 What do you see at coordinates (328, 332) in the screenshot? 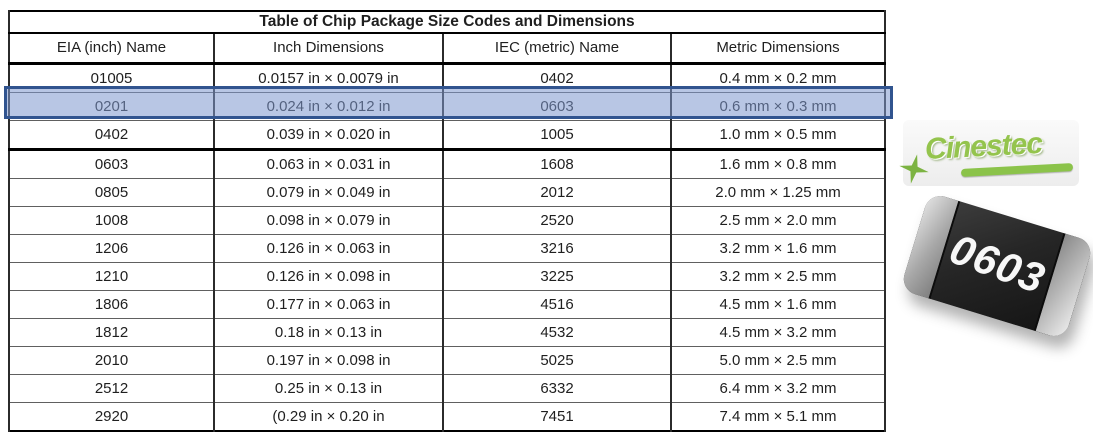
I see `table-cell: 0.18 in × 0.13 in` at bounding box center [328, 332].